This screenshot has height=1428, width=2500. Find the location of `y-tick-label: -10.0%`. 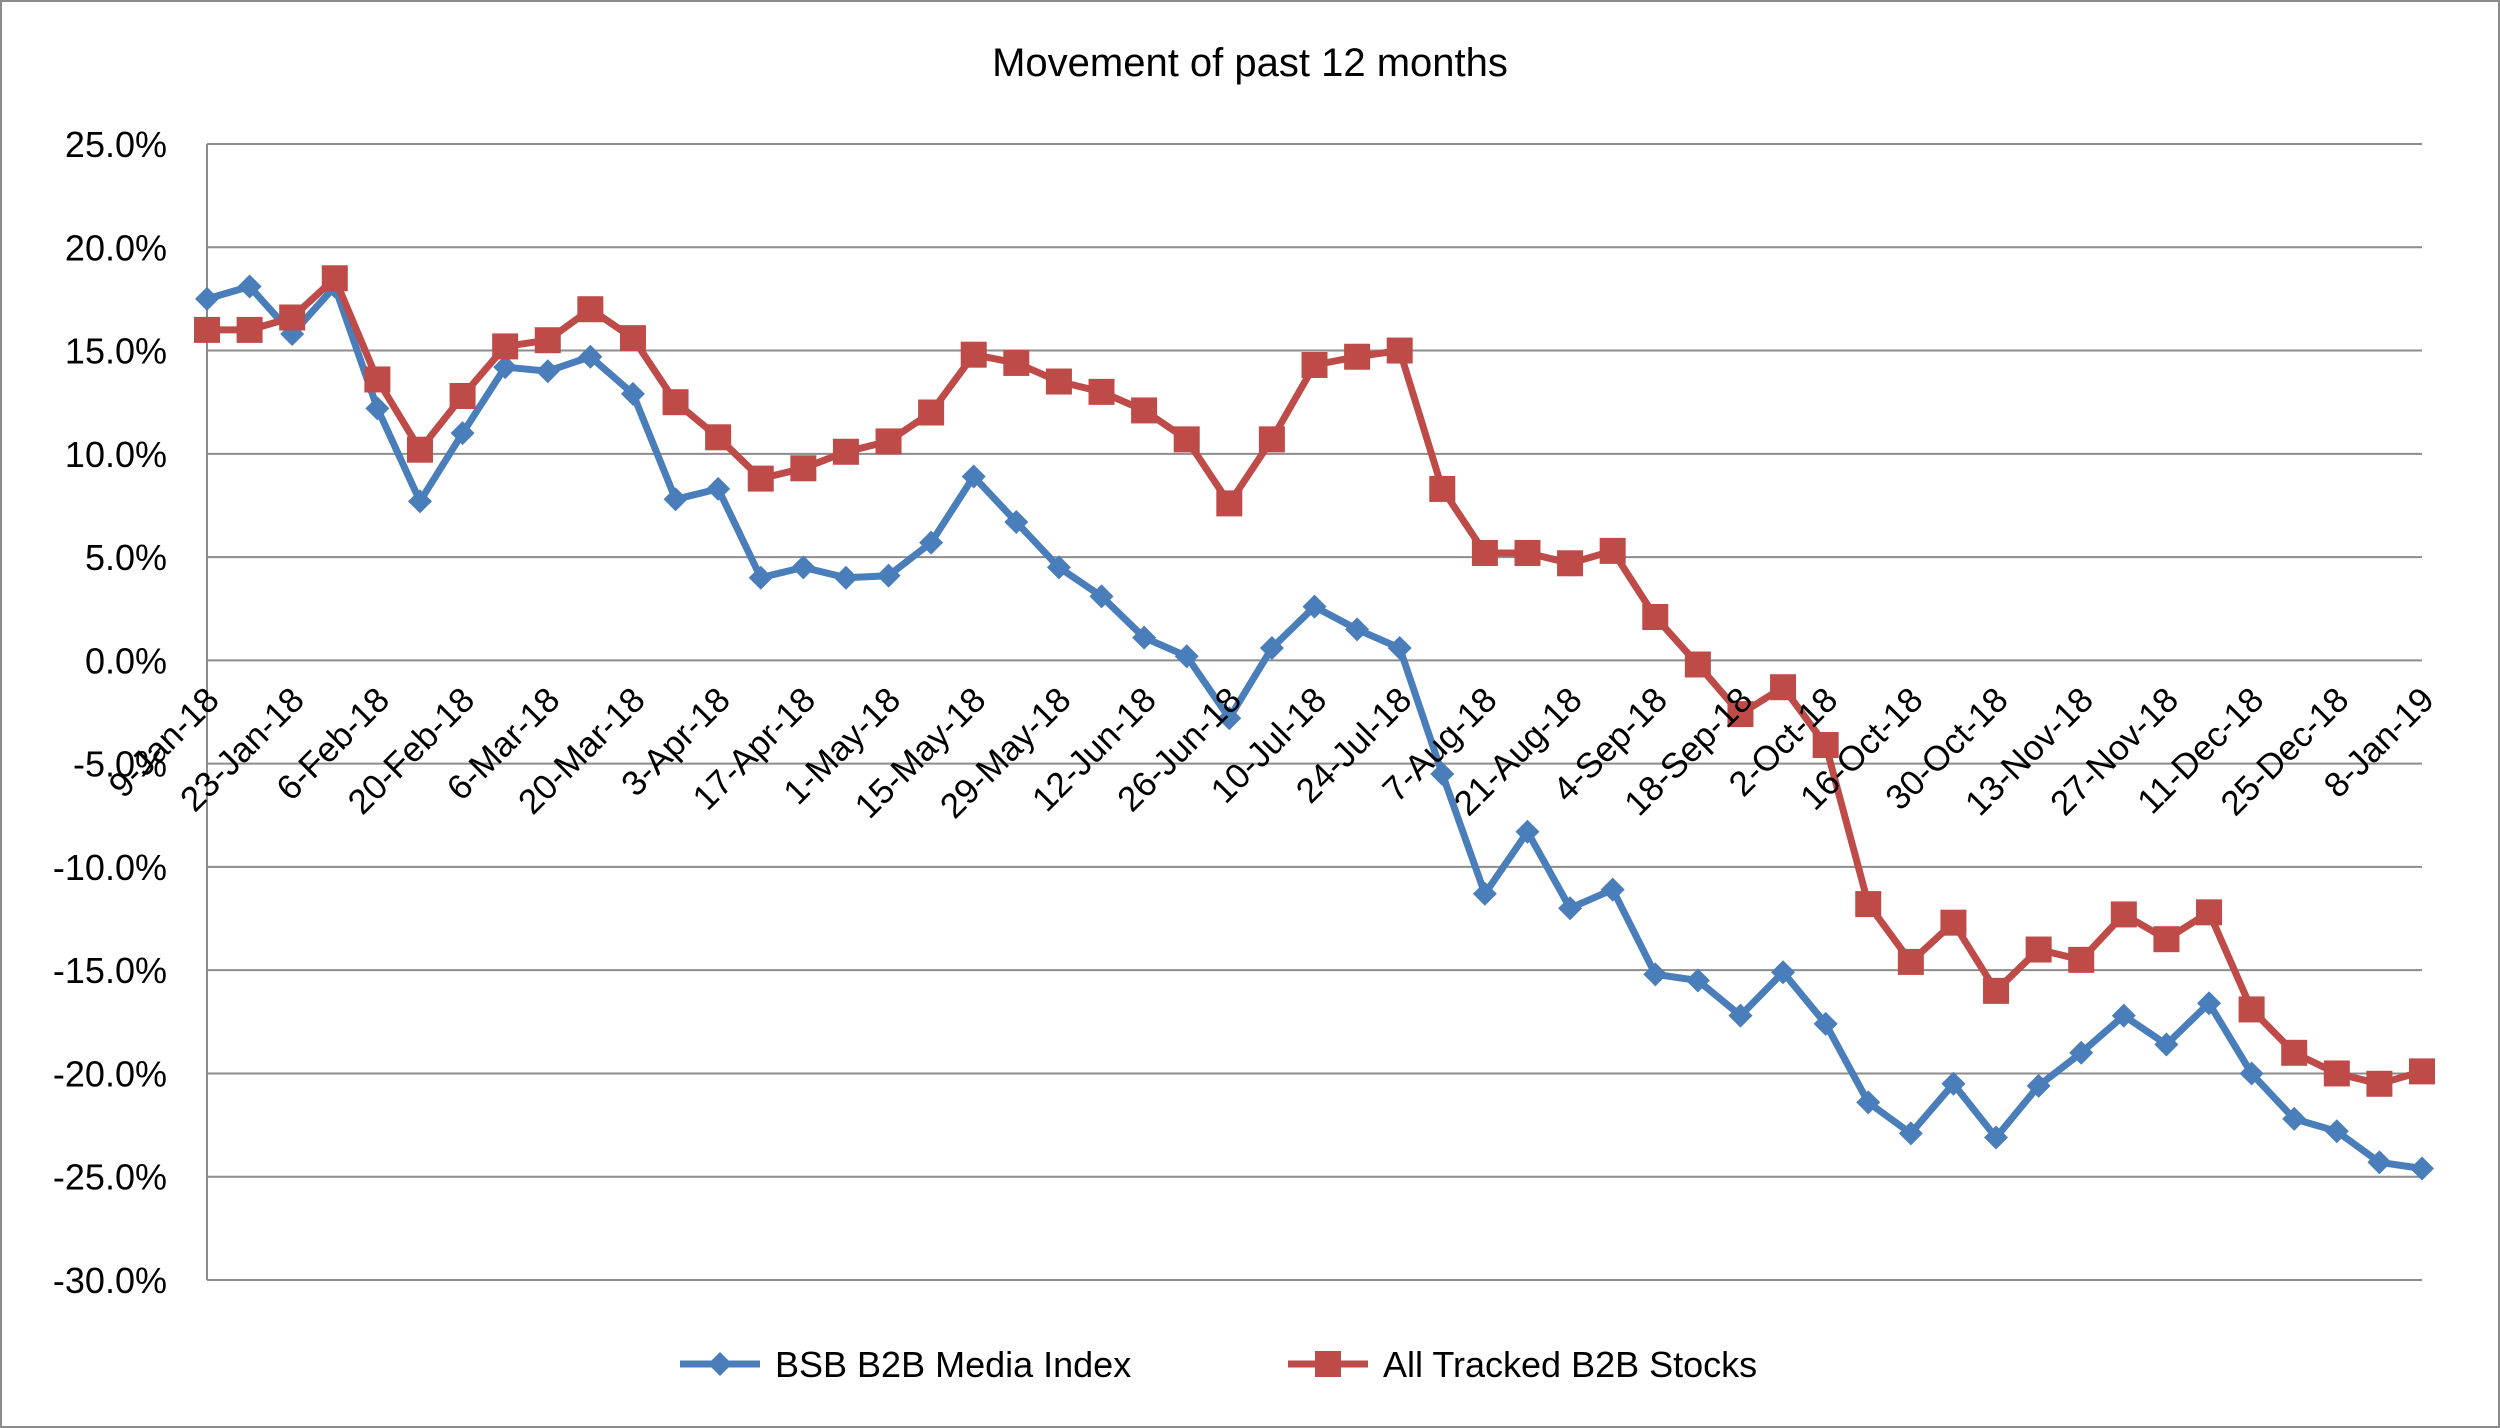

y-tick-label: -10.0% is located at coordinates (110, 867).